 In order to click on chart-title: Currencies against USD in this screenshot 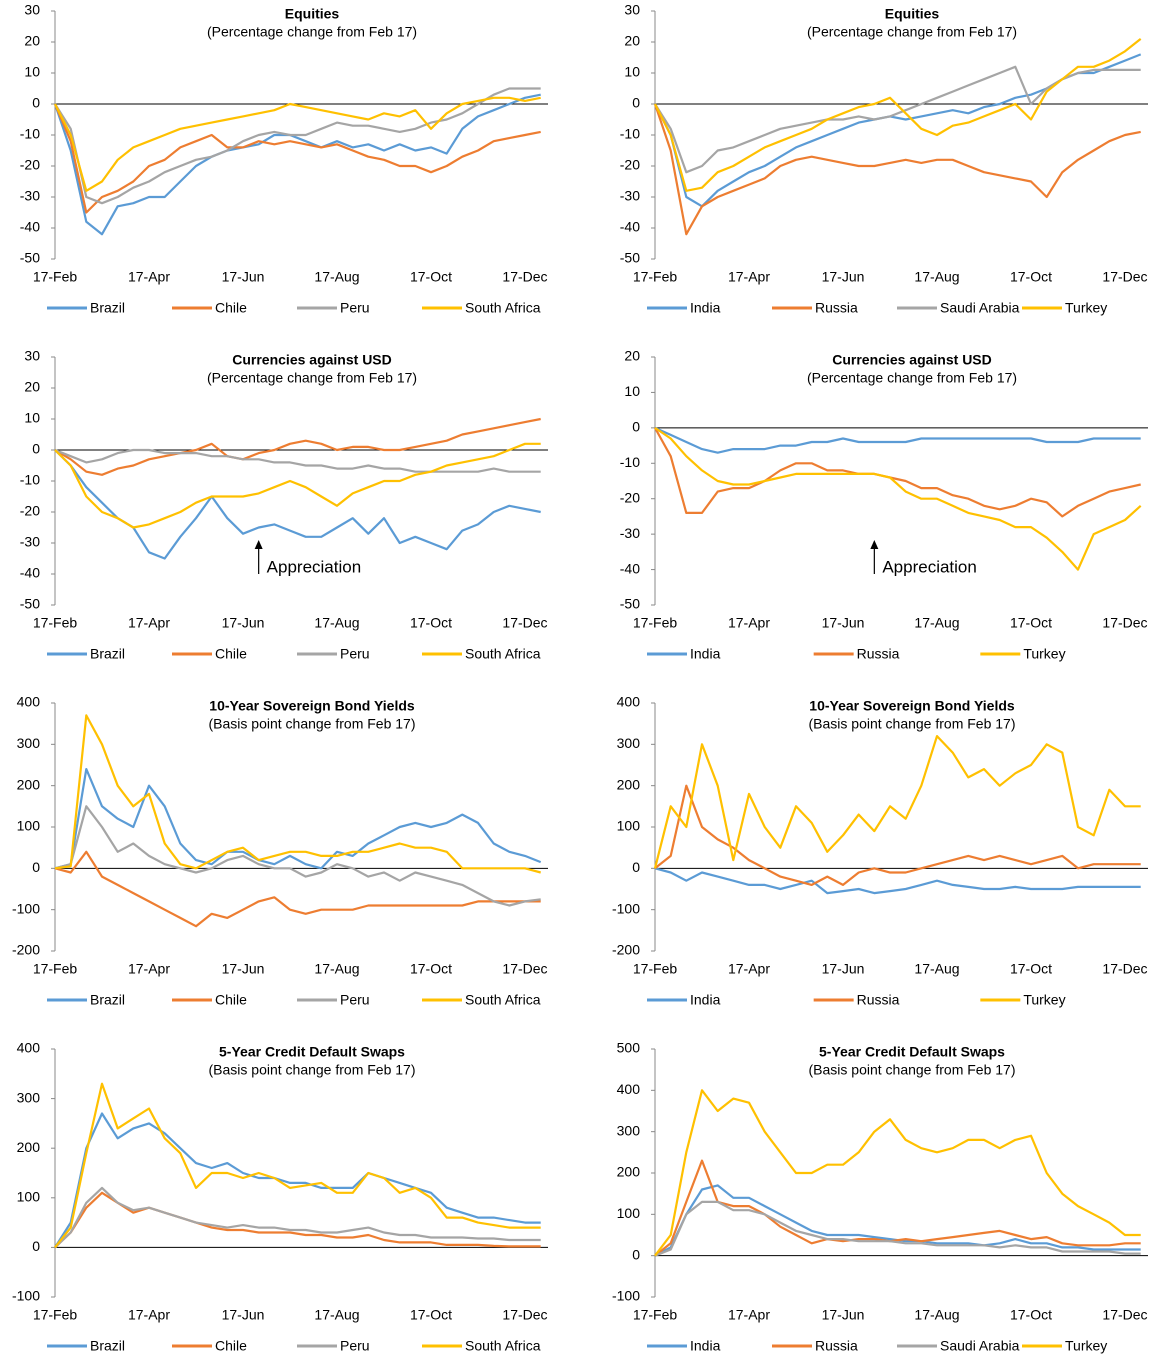, I will do `click(912, 360)`.